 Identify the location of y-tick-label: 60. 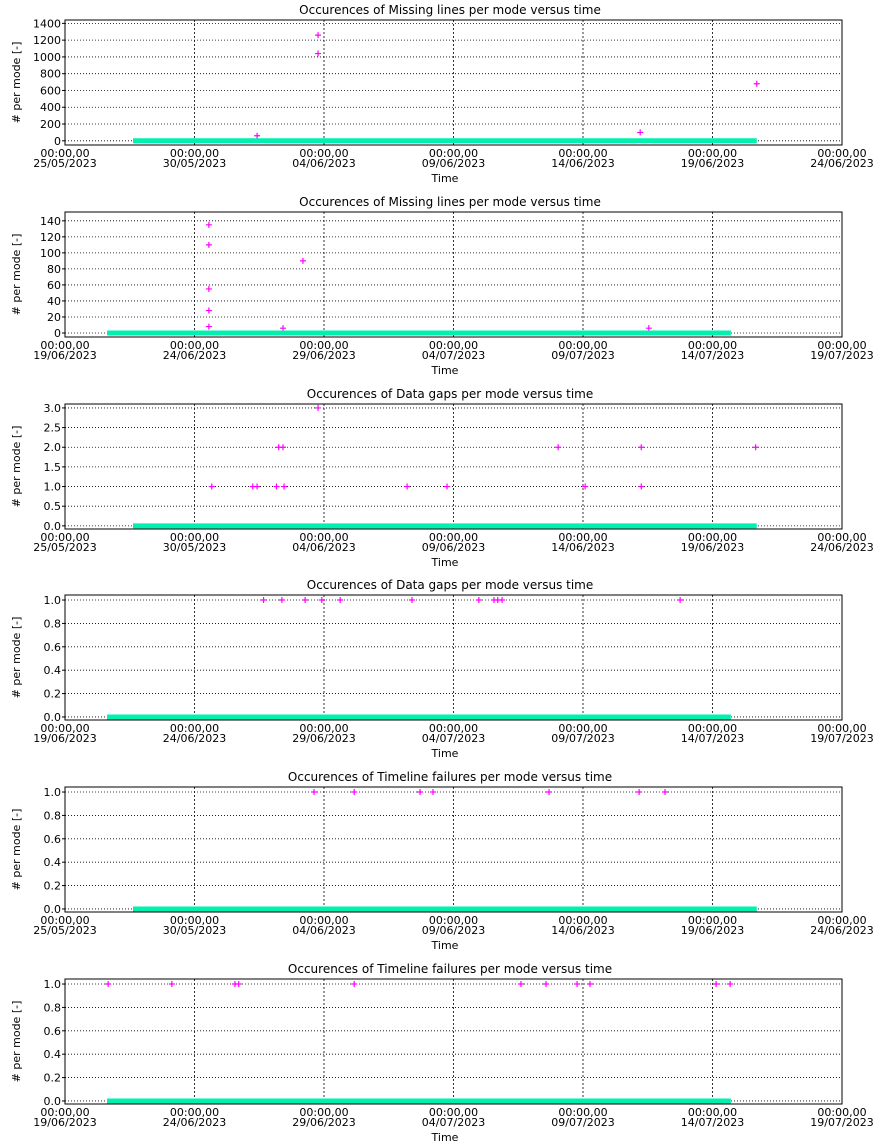
(54, 285).